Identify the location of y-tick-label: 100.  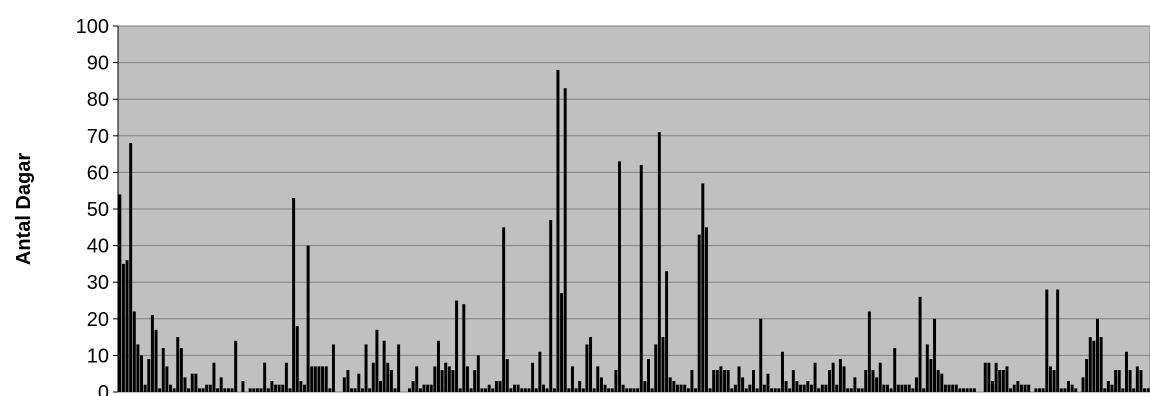
(92, 27).